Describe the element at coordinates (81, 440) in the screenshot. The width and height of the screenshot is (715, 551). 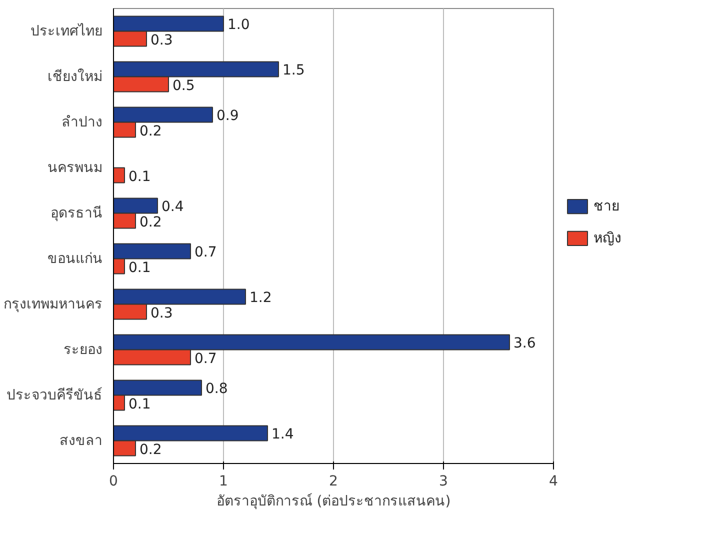
I see `y-tick-label: สงขลา` at that location.